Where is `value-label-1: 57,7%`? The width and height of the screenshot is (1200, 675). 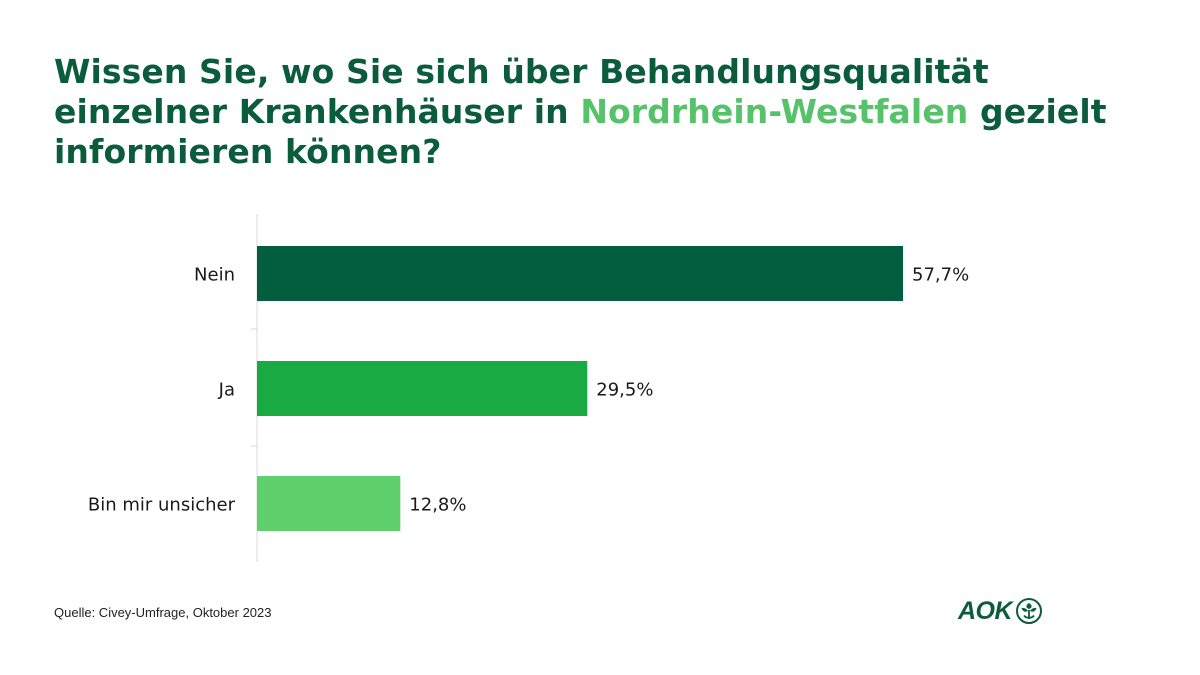 value-label-1: 57,7% is located at coordinates (940, 275).